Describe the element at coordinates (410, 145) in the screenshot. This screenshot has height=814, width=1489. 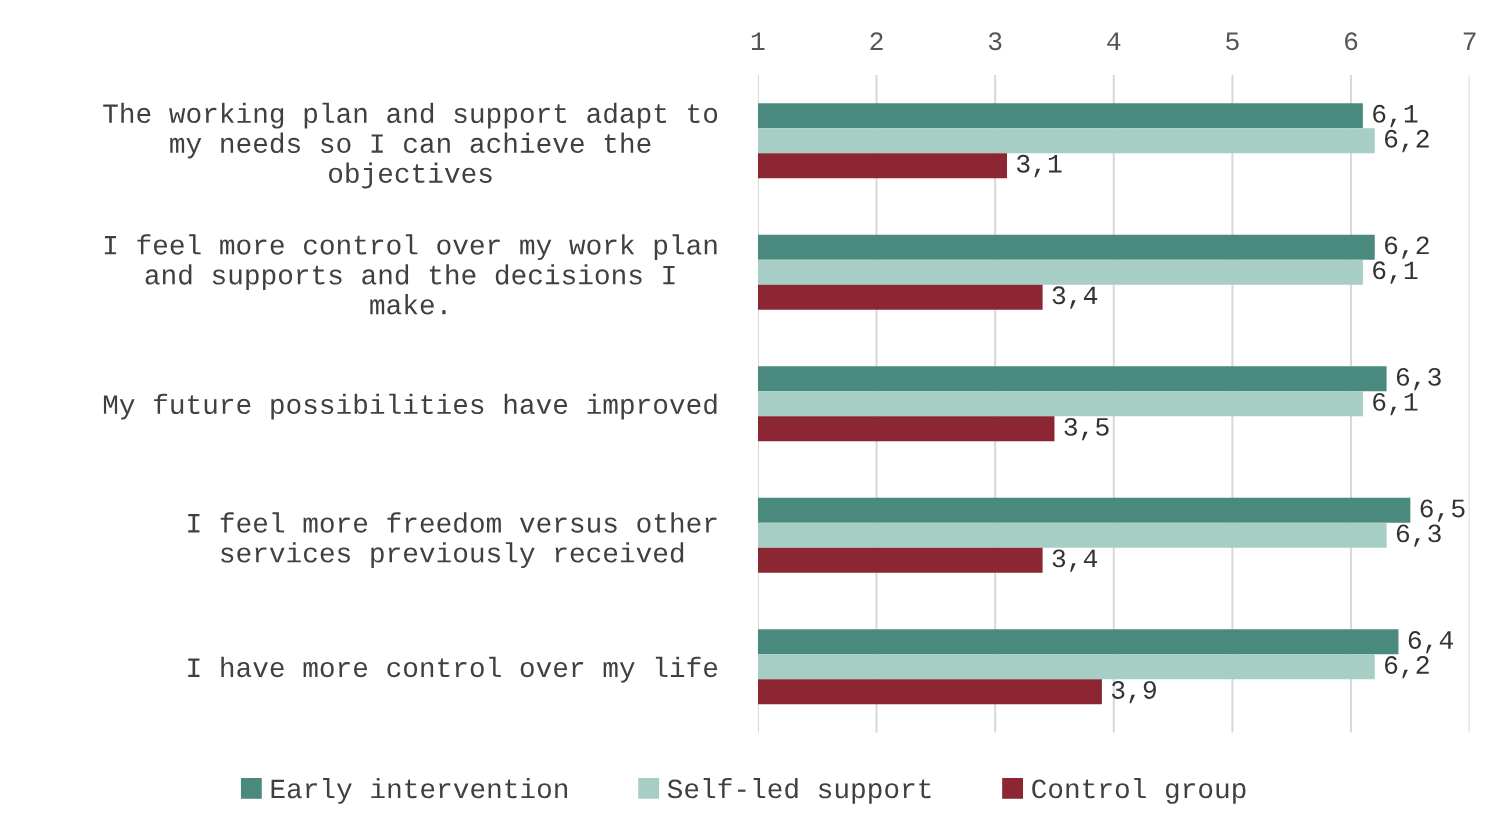
I see `y-tick-label: The working plan and support adapt to my needs so I can achieve the objectives` at that location.